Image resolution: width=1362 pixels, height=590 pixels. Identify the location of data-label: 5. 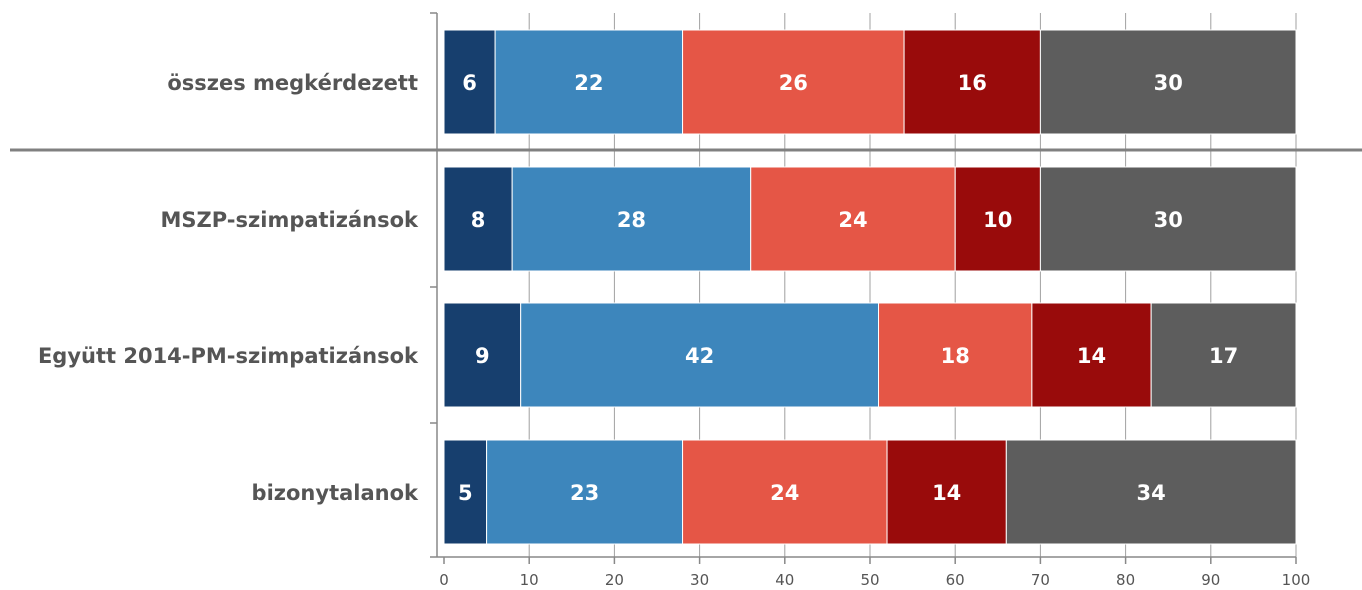
(465, 493).